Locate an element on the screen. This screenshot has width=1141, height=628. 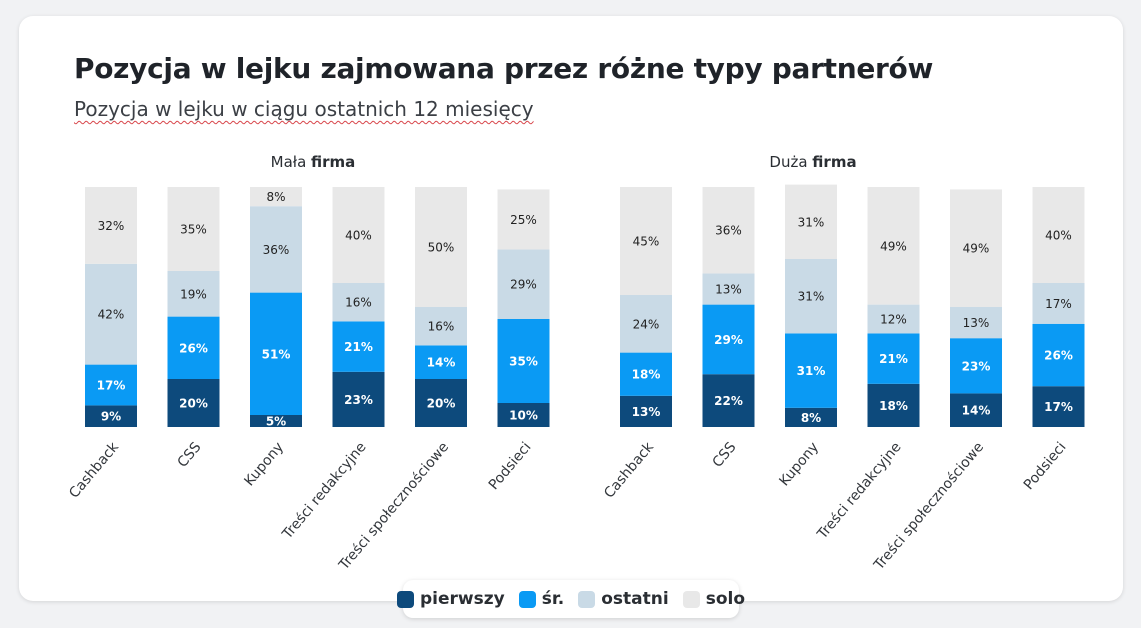
panel-title: Mała firma is located at coordinates (313, 162).